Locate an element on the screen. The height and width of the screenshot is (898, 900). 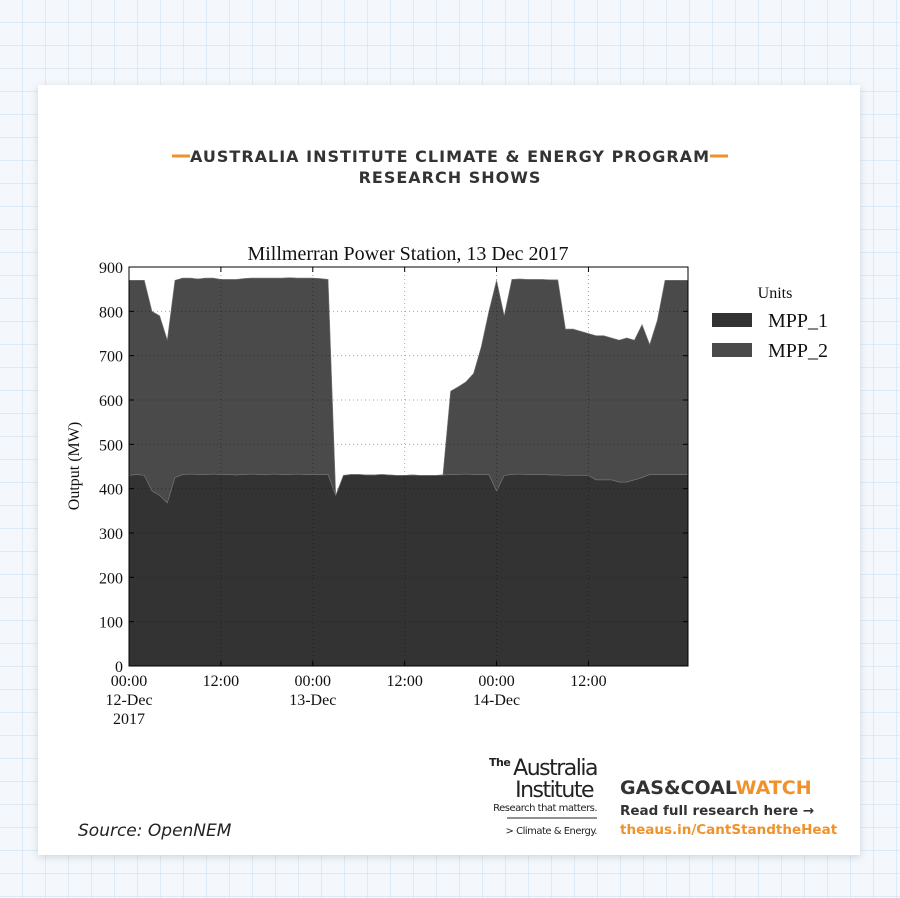
y-tick-label: 100 is located at coordinates (111, 623).